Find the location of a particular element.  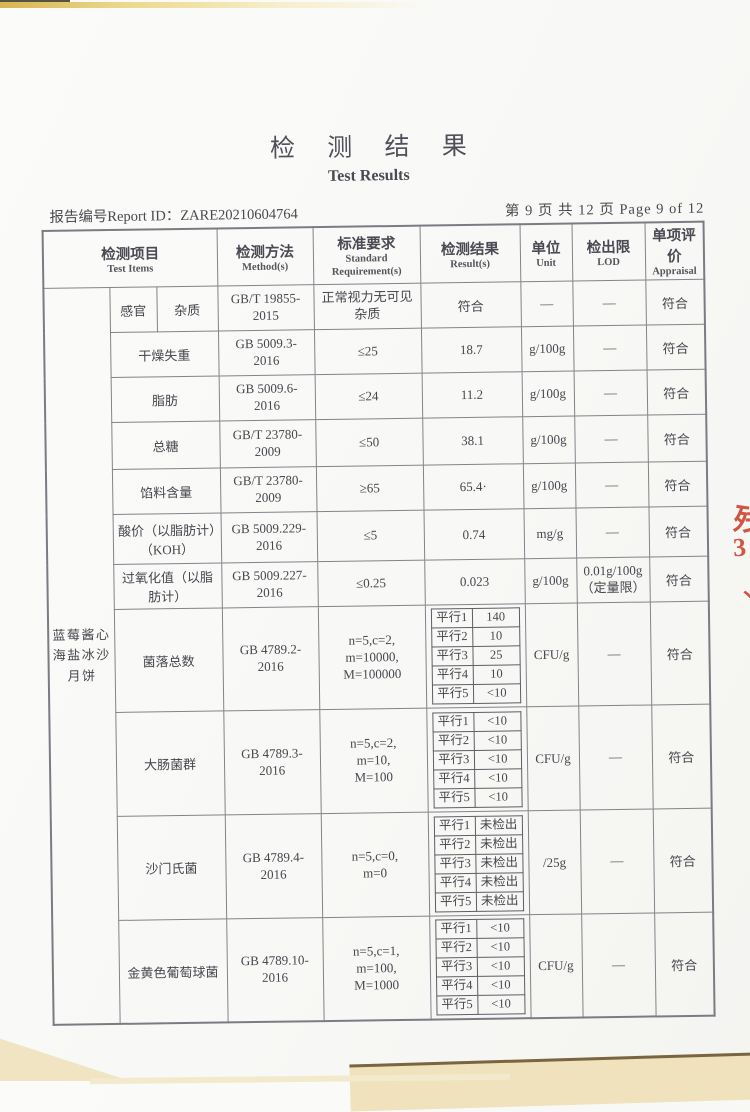

parallel-results-table: 平行1 140 平行2 10 平行3 25 平行4 10 平行5 <10 is located at coordinates (475, 656).